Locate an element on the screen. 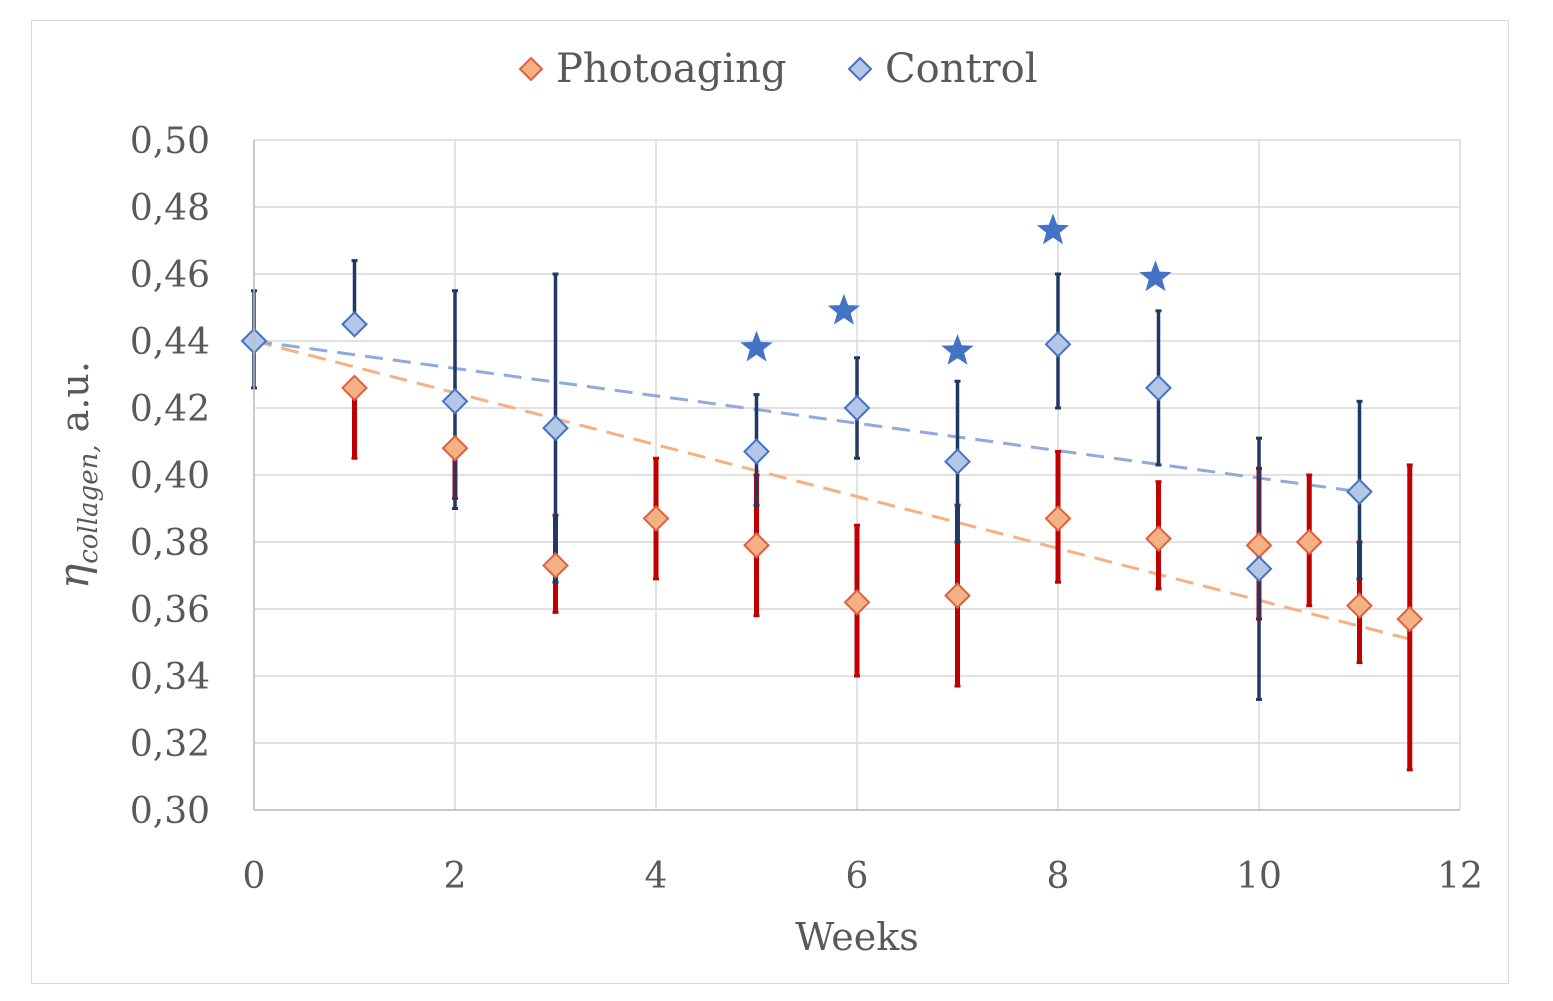 The height and width of the screenshot is (1001, 1553). y-tick-label: 0,32 is located at coordinates (170, 744).